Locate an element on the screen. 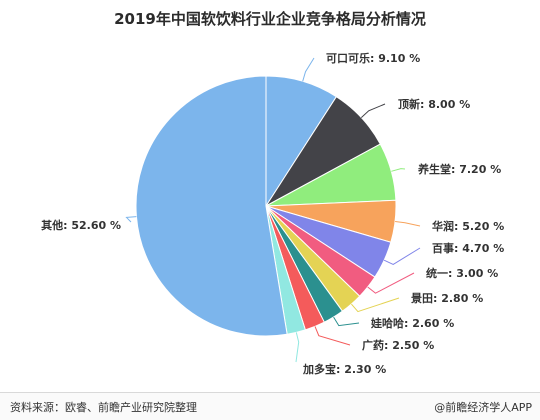 The height and width of the screenshot is (420, 540). chart-title: 2019年中国软饮料行业企业竞争格局分析情况 is located at coordinates (270, 19).